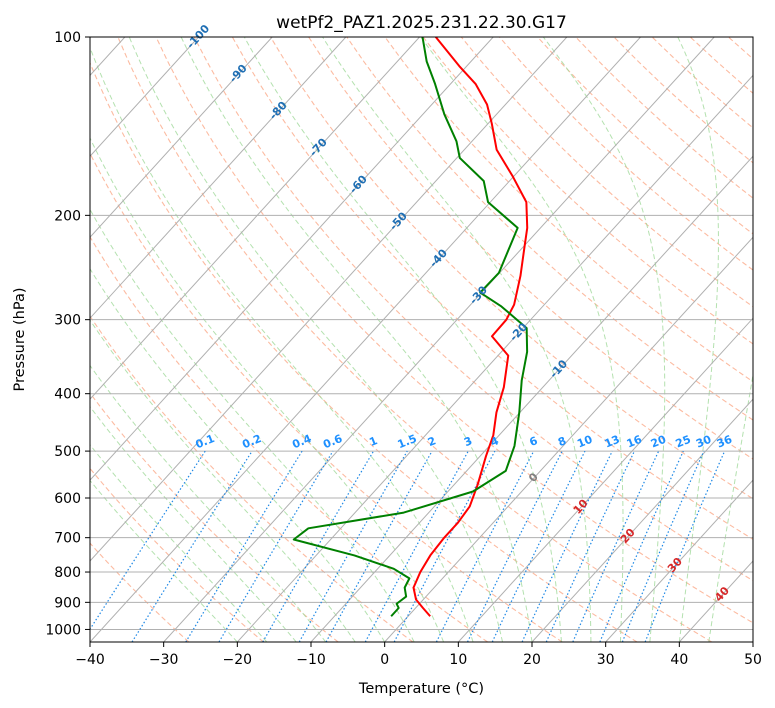 The width and height of the screenshot is (775, 708). Describe the element at coordinates (584, 442) in the screenshot. I see `mixing-ratio-label: 10` at that location.